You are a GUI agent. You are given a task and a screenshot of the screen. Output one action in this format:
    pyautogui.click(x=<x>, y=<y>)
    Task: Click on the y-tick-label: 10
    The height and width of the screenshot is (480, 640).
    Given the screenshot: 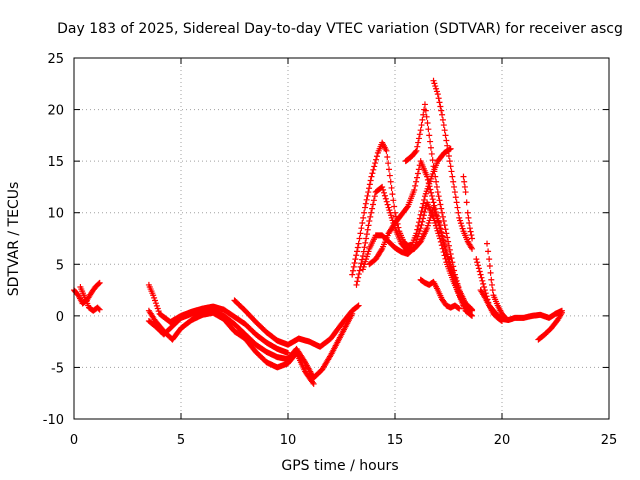 What is the action you would take?
    pyautogui.click(x=55, y=214)
    